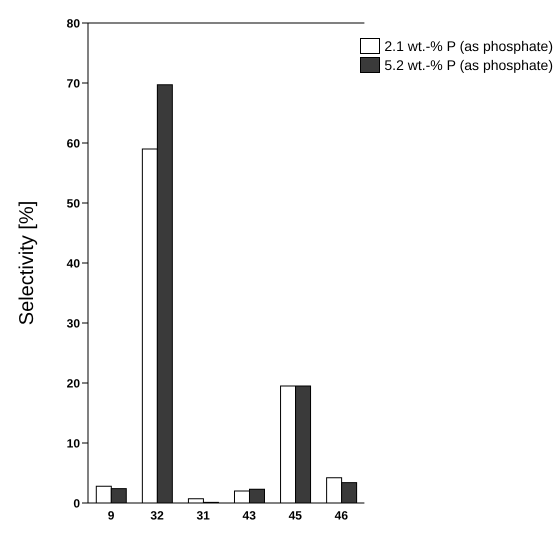 The height and width of the screenshot is (537, 559). I want to click on y-tick-label: 70, so click(73, 83).